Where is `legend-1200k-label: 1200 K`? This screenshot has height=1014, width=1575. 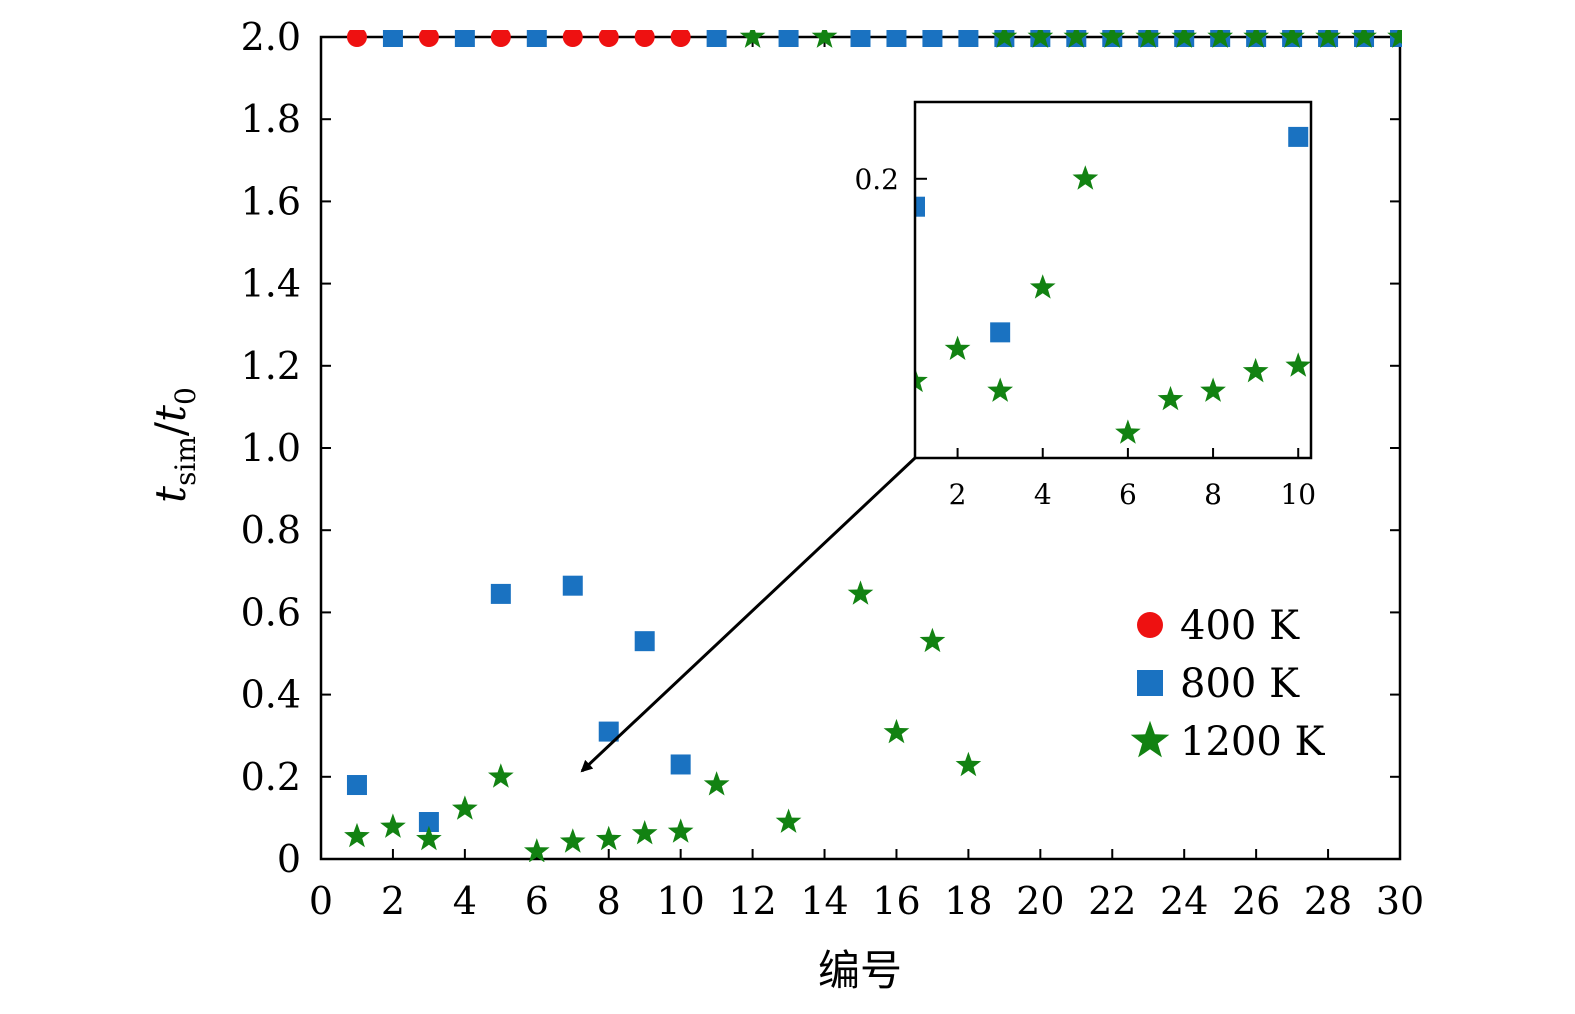 legend-1200k-label: 1200 K is located at coordinates (1253, 742).